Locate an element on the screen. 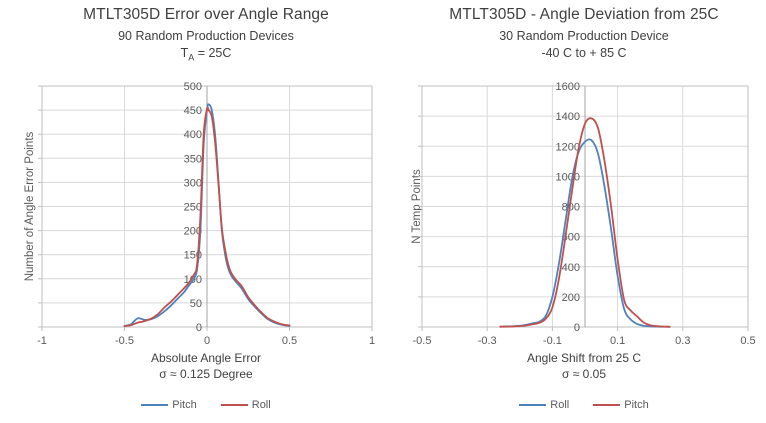 This screenshot has height=423, width=766. condition-rest: = 25C is located at coordinates (213, 53).